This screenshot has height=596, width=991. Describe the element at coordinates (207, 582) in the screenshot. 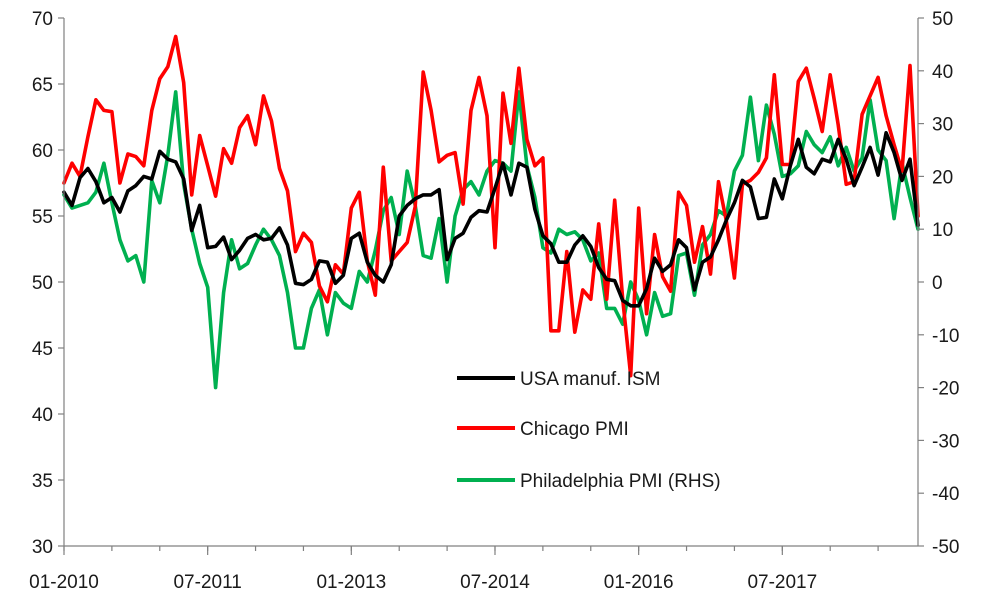

I see `x-tick-label: 07-2011` at that location.